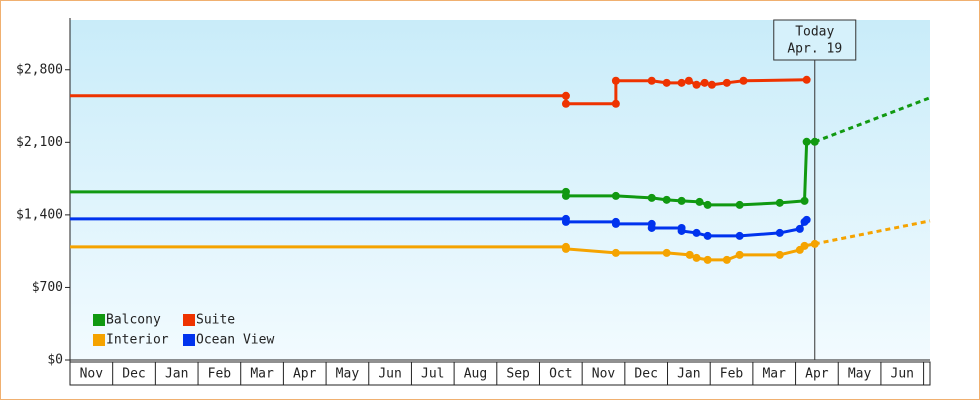 The image size is (980, 400). What do you see at coordinates (39, 69) in the screenshot?
I see `y-tick-label: $2,800` at bounding box center [39, 69].